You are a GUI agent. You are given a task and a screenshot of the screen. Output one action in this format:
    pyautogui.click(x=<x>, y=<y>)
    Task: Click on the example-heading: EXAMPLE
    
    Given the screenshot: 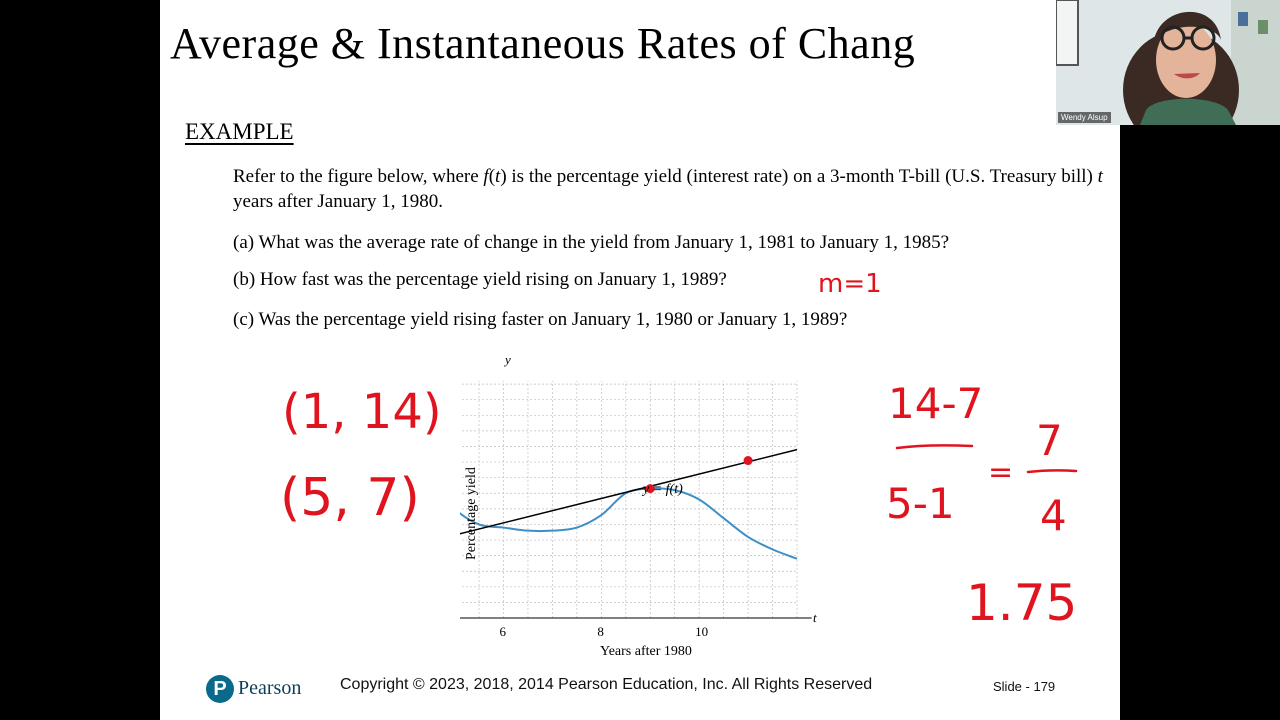 What is the action you would take?
    pyautogui.click(x=239, y=131)
    